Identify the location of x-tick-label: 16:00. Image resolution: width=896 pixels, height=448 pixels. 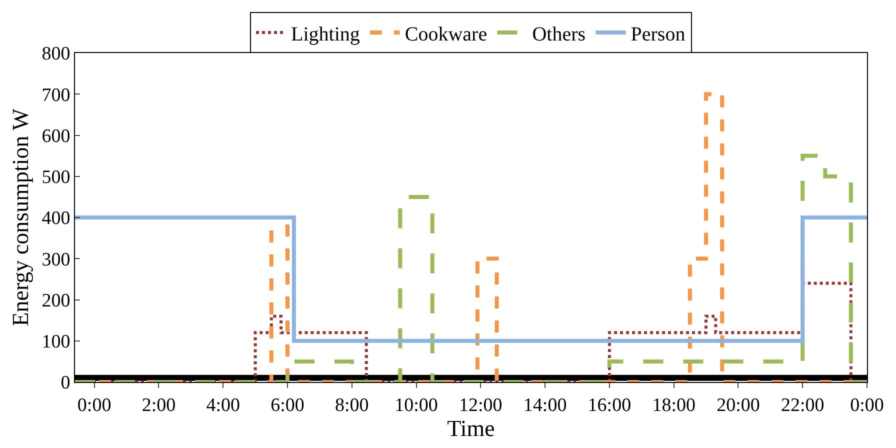
(610, 405).